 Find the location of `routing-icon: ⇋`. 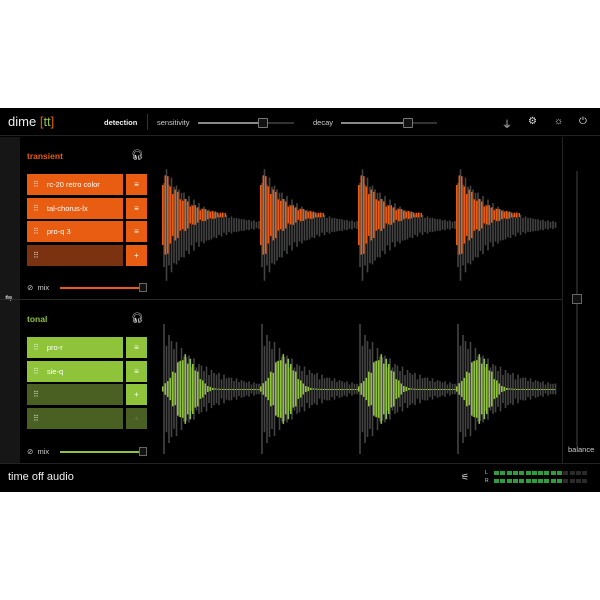

routing-icon: ⇋ is located at coordinates (9, 298).